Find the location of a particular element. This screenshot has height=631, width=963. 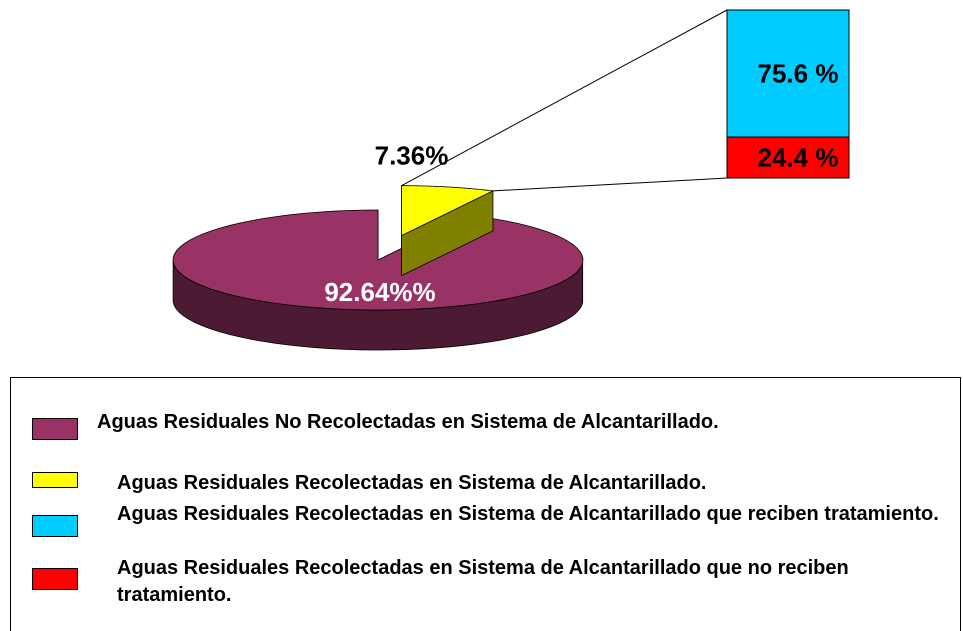

slice-top is located at coordinates (448, 211).